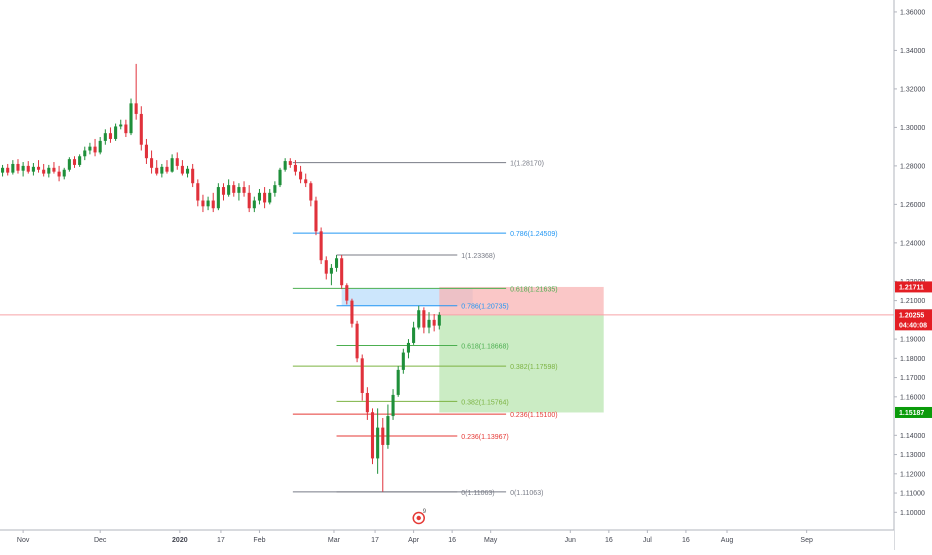  What do you see at coordinates (913, 275) in the screenshot?
I see `price-axis` at bounding box center [913, 275].